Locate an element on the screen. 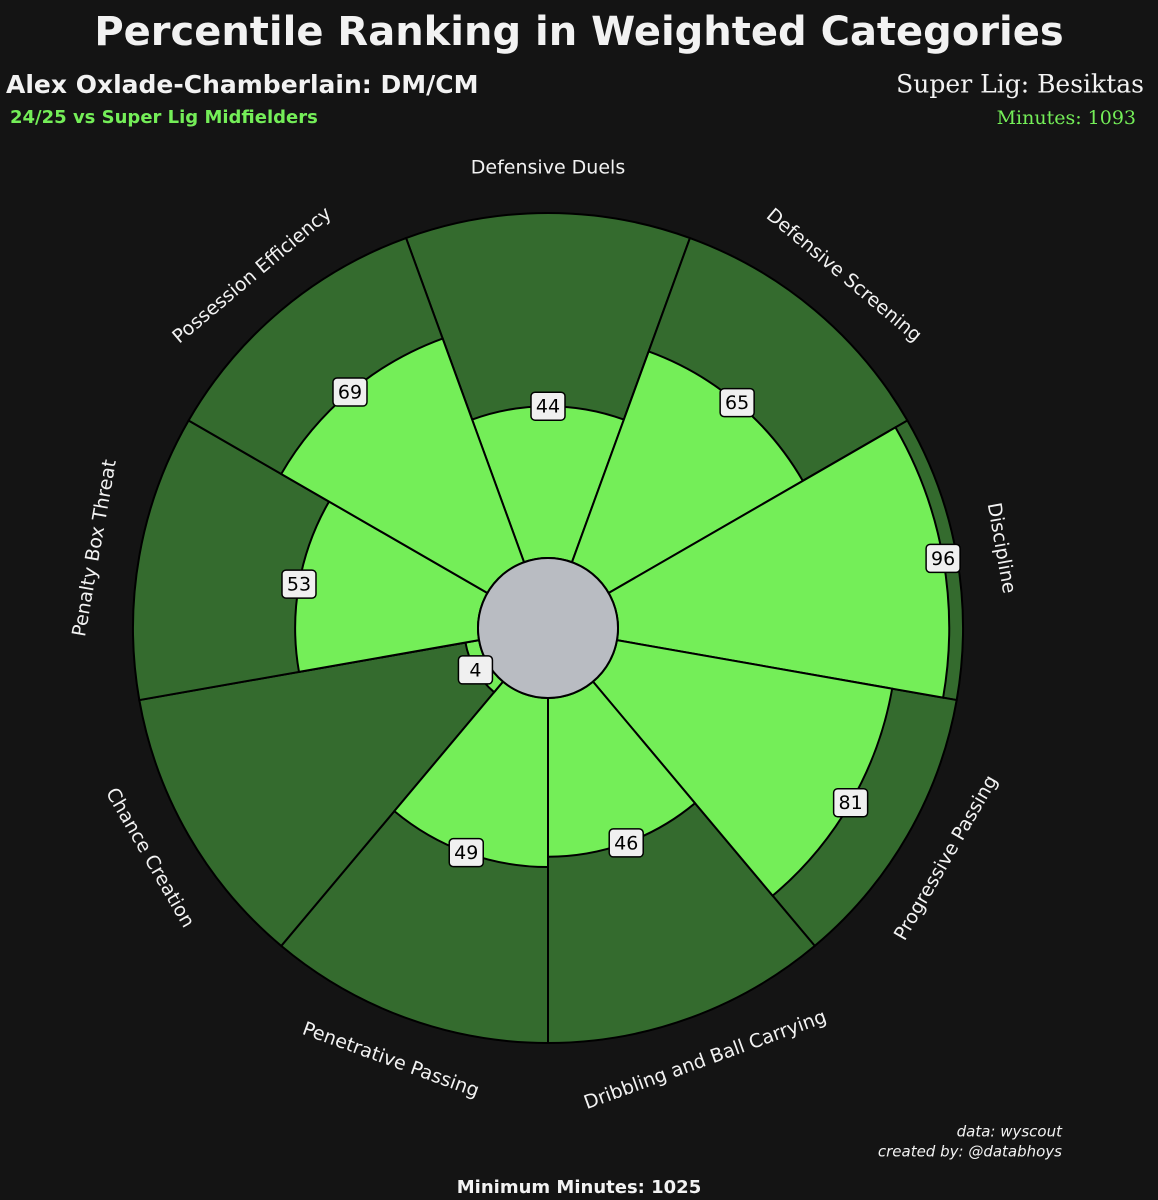 The height and width of the screenshot is (1200, 1158). minutes: Minutes: 1093 is located at coordinates (1066, 118).